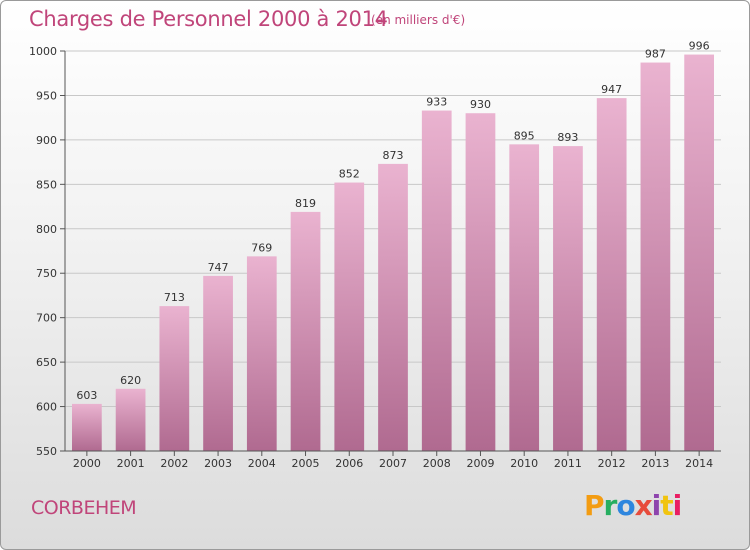  Describe the element at coordinates (218, 267) in the screenshot. I see `bar-value-label: 747` at that location.